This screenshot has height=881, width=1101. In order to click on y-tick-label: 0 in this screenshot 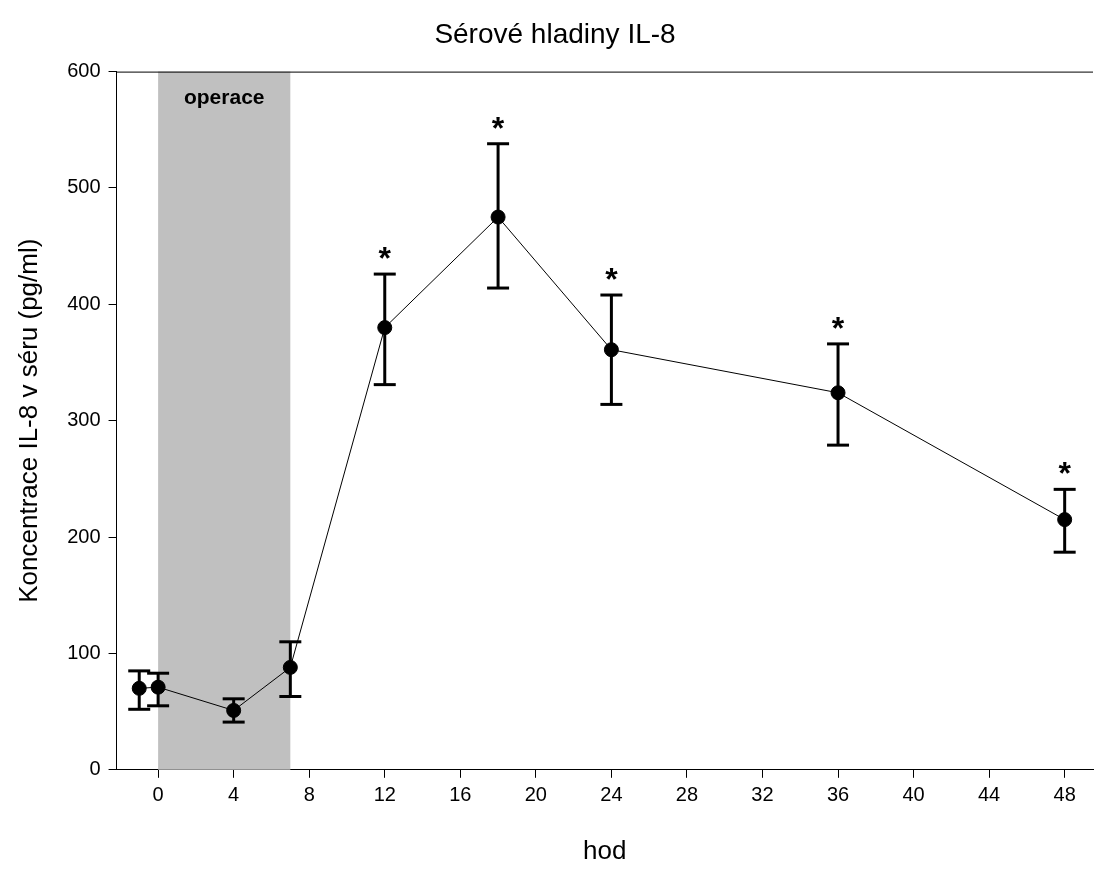, I will do `click(95, 768)`.